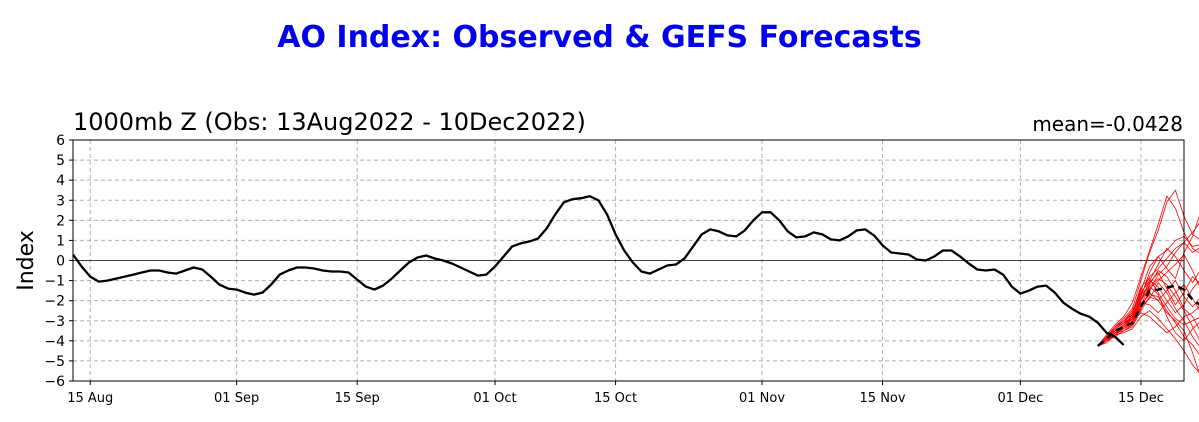 The height and width of the screenshot is (422, 1199). I want to click on y-axis-ticks: −6 −5 −4 −3 −2 −1 0 1 2 3 4 5 6, so click(58, 261).